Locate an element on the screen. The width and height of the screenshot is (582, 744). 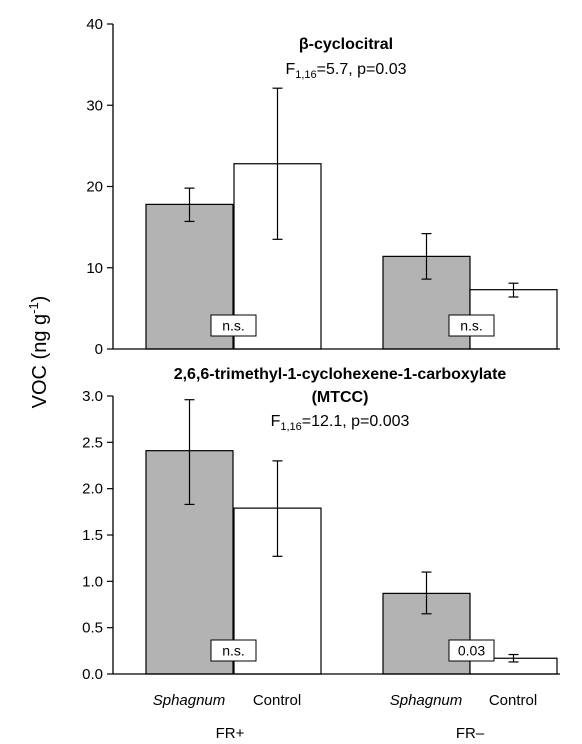
panel1-title: β-cyclocitral is located at coordinates (346, 44).